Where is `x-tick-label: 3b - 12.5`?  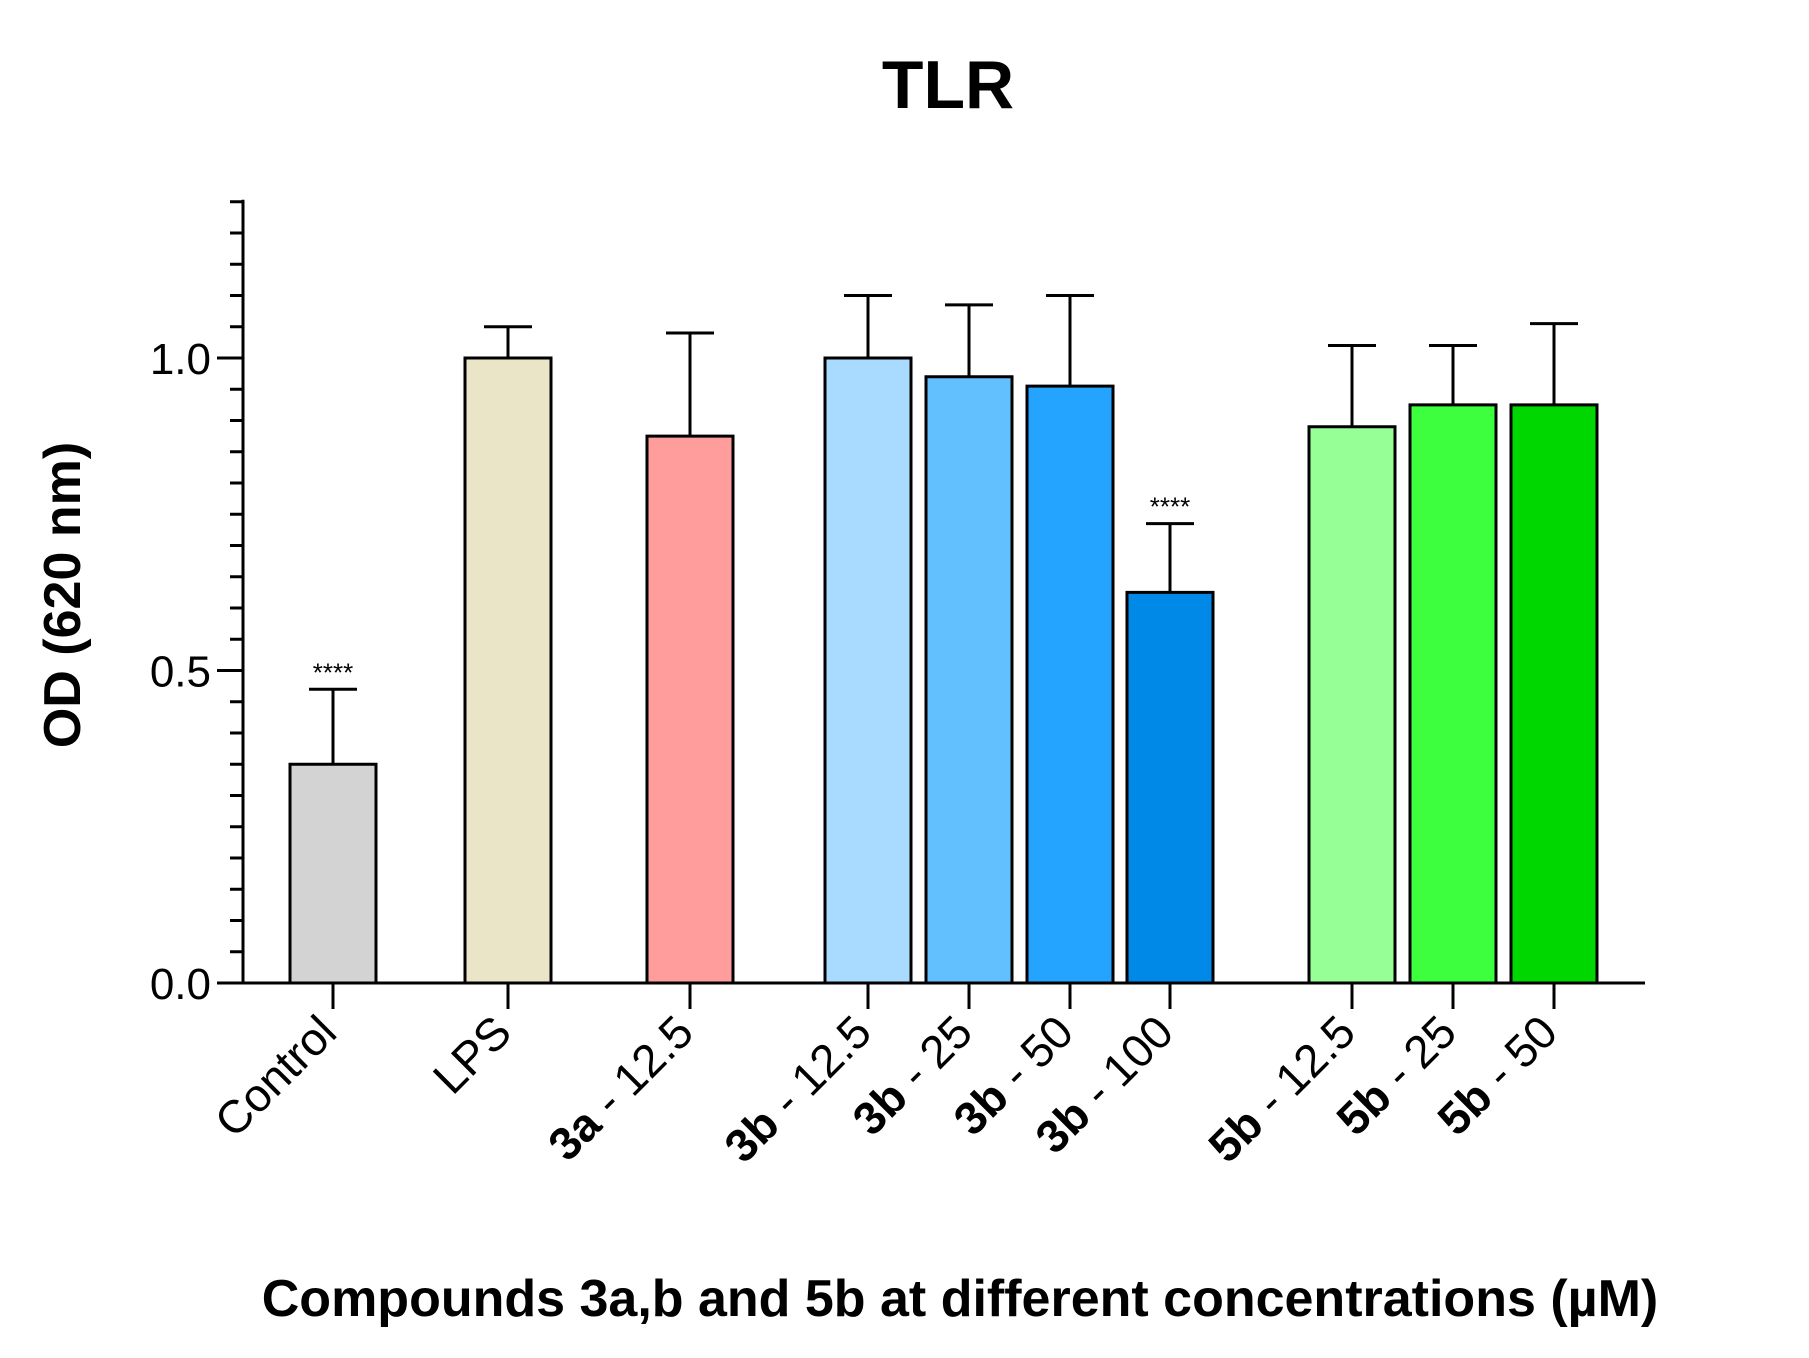
x-tick-label: 3b - 12.5 is located at coordinates (797, 1088).